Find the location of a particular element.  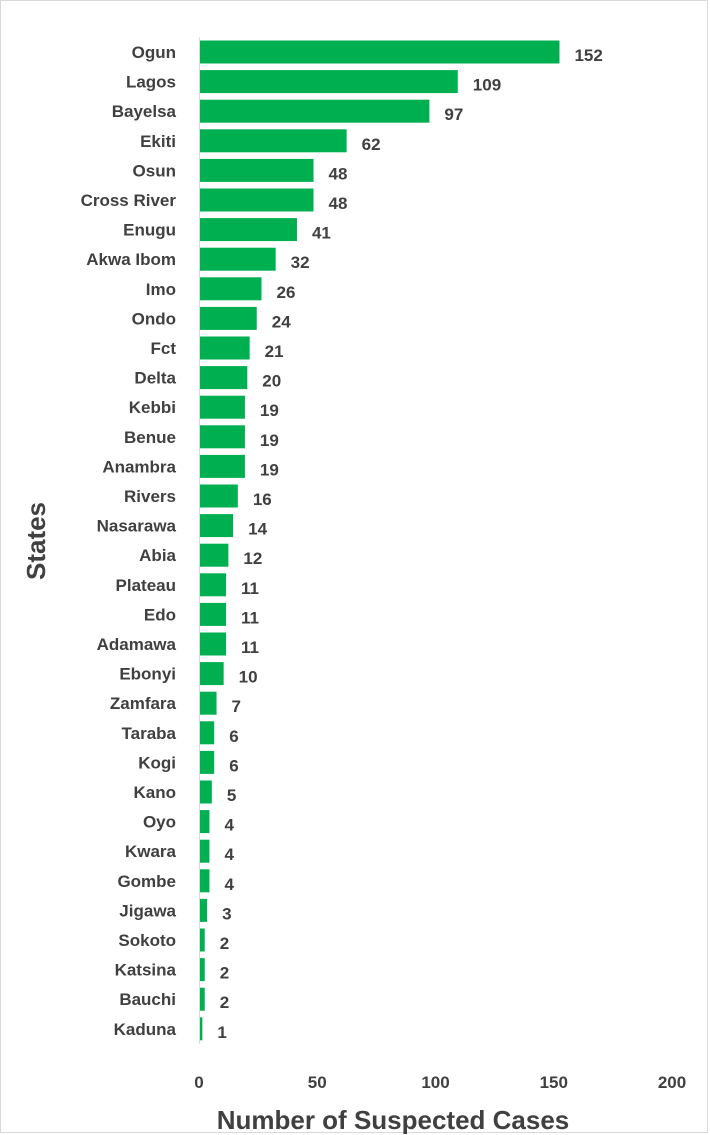

category-label: Zamfara is located at coordinates (143, 703).